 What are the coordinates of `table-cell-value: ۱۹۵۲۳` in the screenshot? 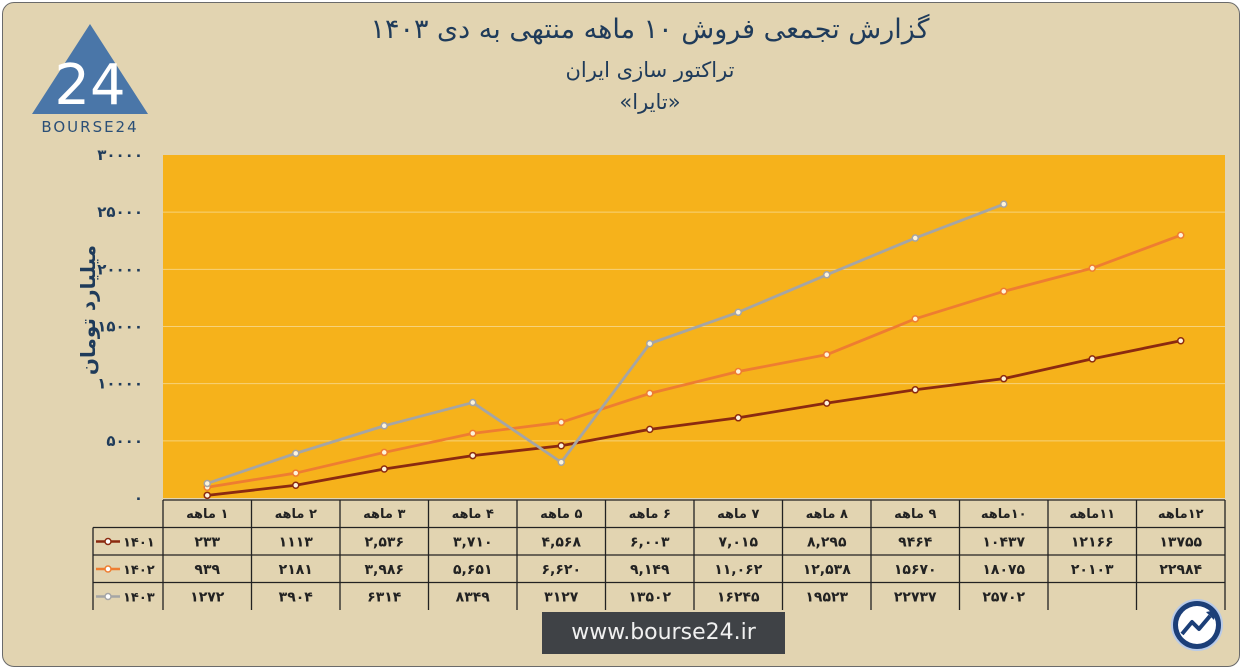 It's located at (826, 598).